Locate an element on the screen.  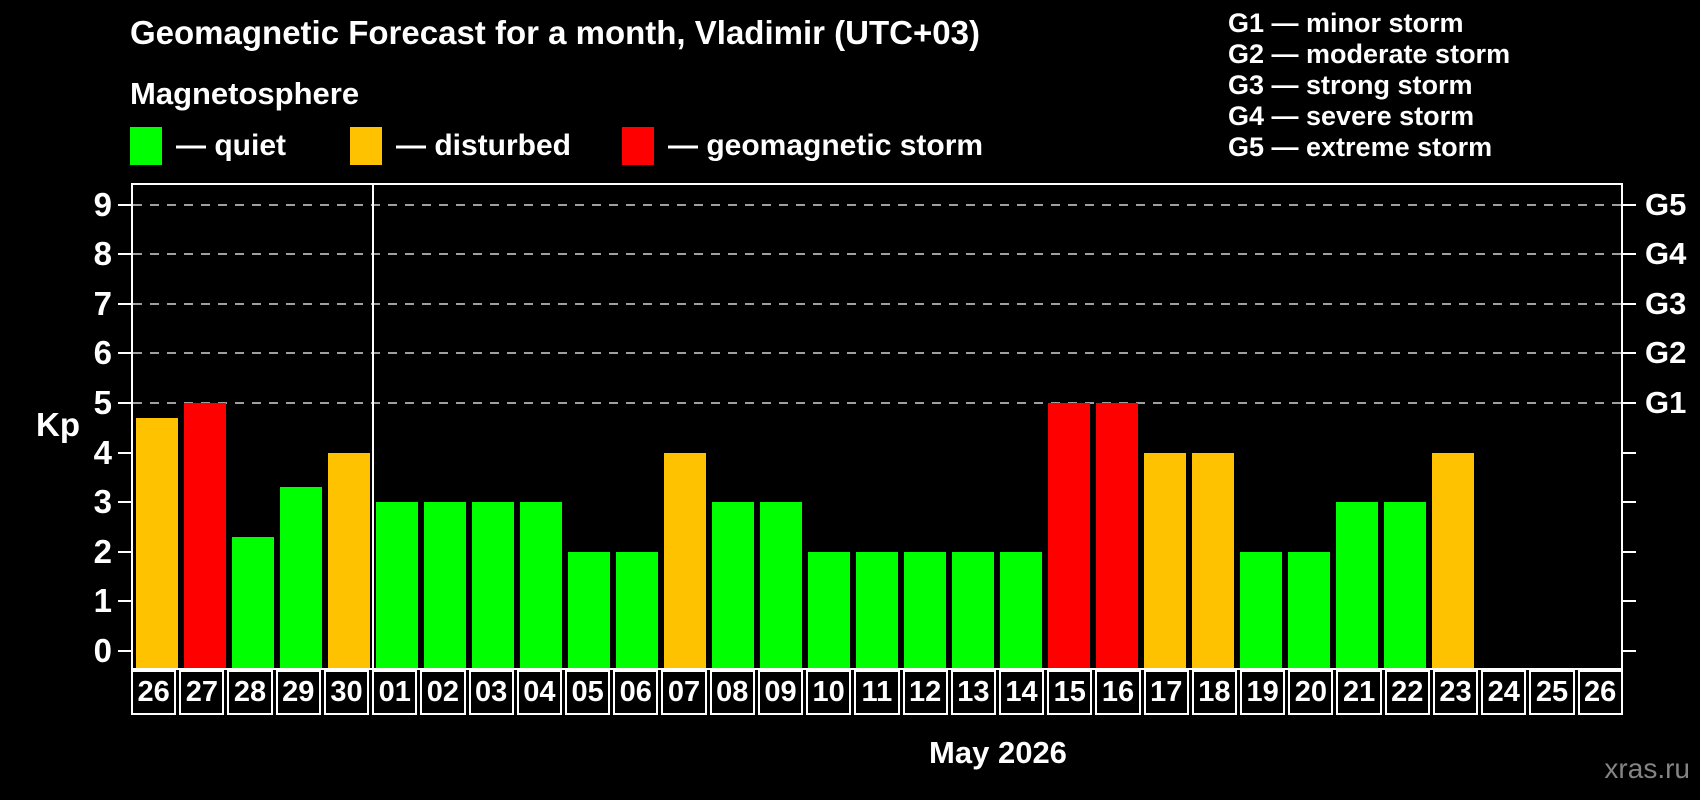
day-label-box: 19 is located at coordinates (1263, 692).